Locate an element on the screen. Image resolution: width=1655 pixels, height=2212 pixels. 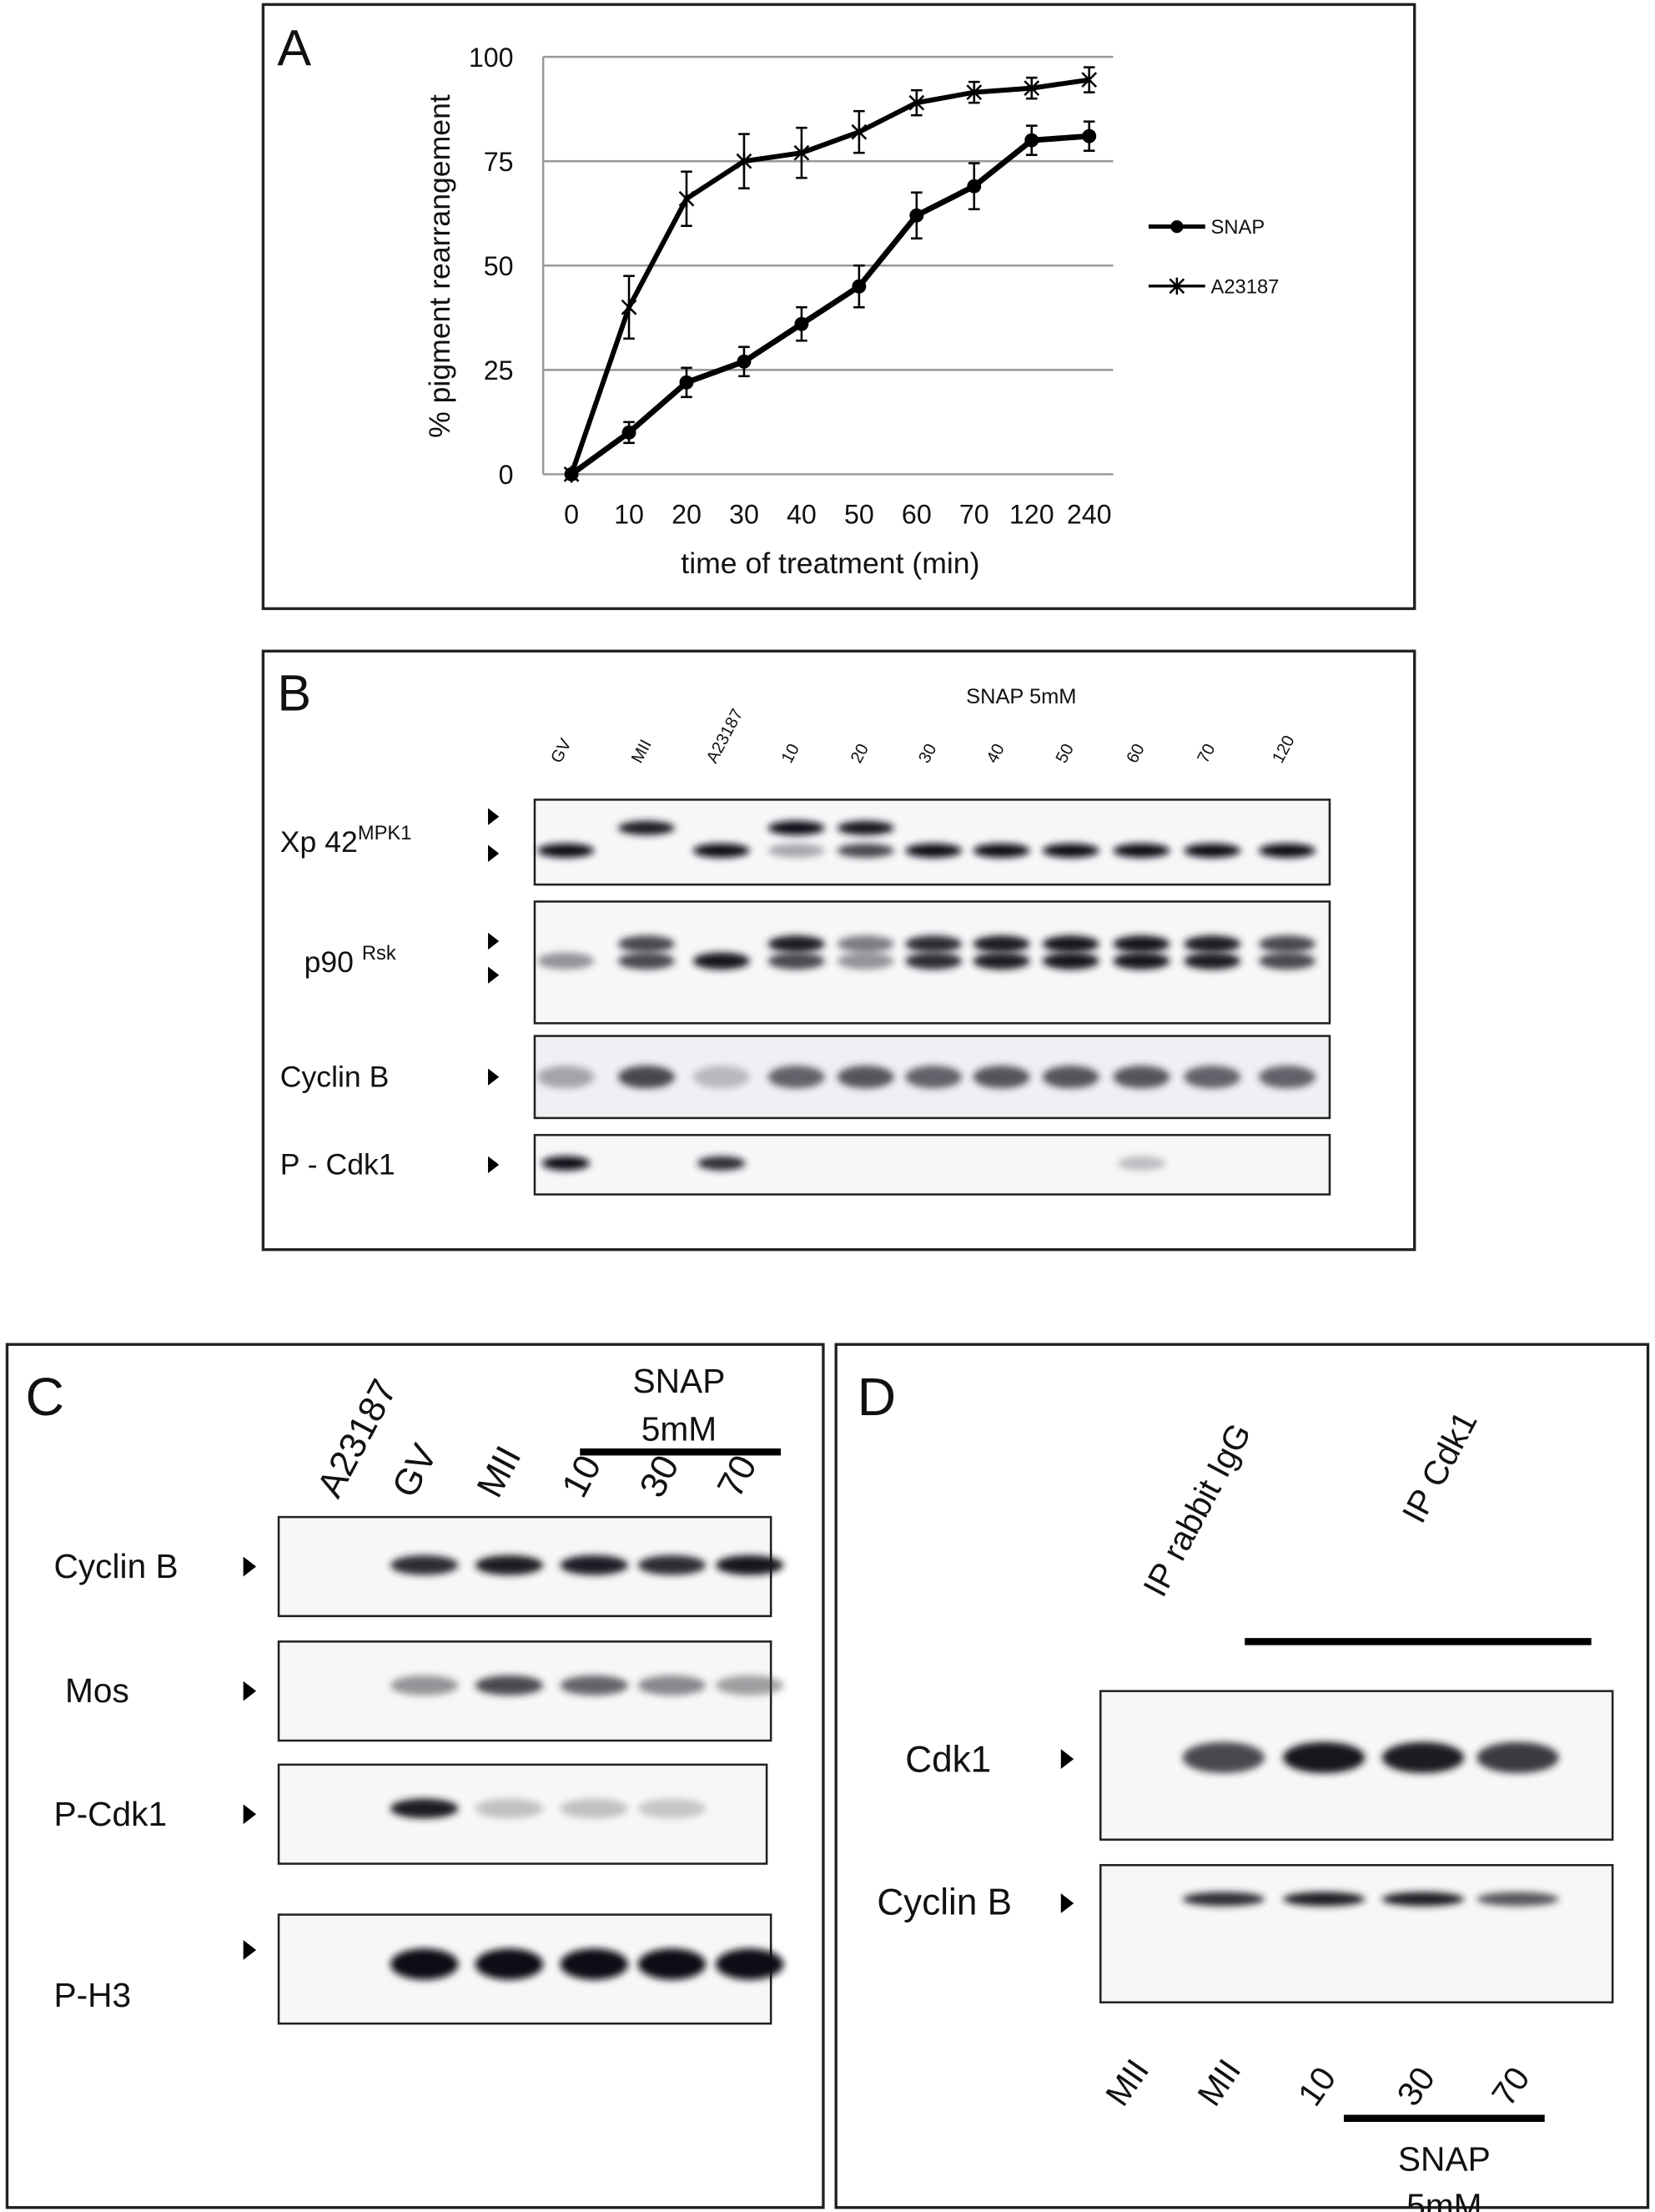
x-tick-label: 50 is located at coordinates (859, 515).